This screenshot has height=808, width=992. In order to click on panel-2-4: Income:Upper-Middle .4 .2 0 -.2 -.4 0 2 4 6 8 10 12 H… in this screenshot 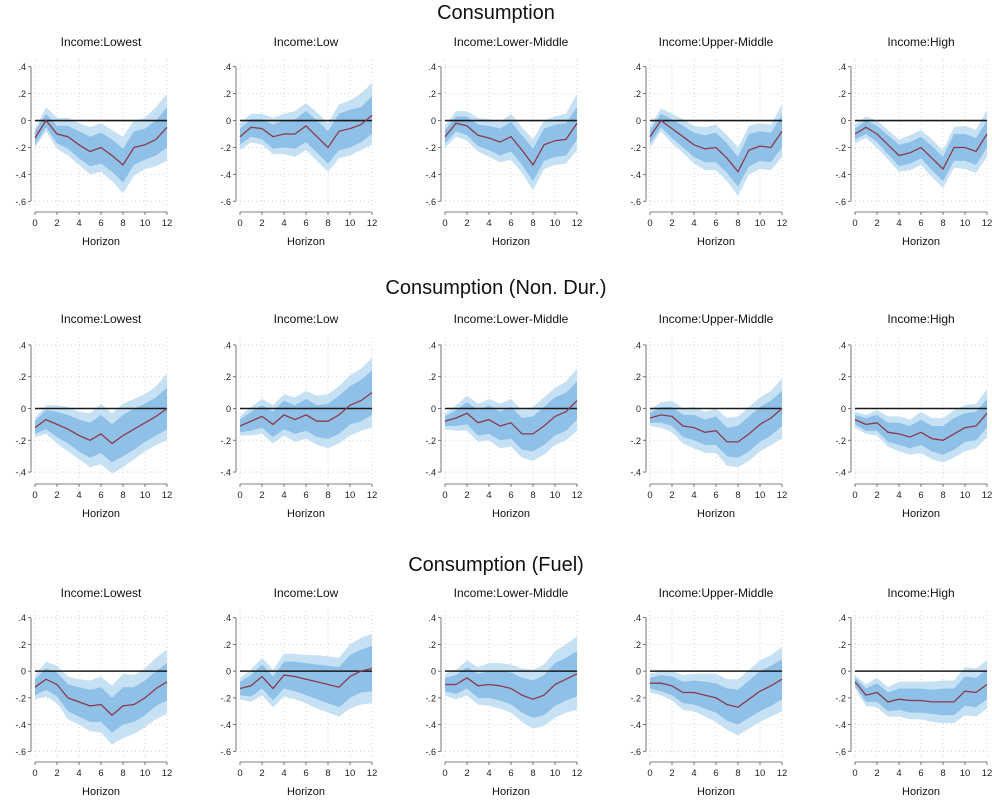, I will do `click(708, 416)`.